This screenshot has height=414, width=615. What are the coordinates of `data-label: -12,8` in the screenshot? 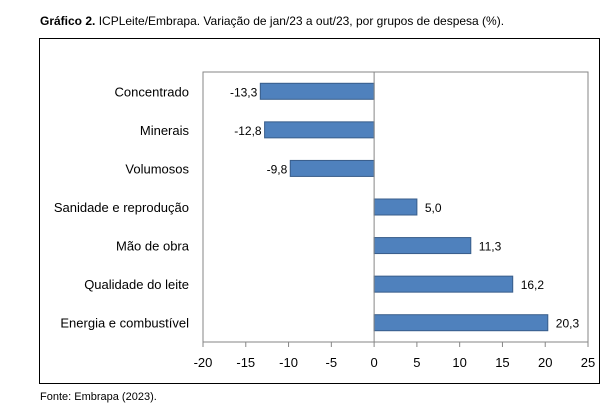 It's located at (248, 131).